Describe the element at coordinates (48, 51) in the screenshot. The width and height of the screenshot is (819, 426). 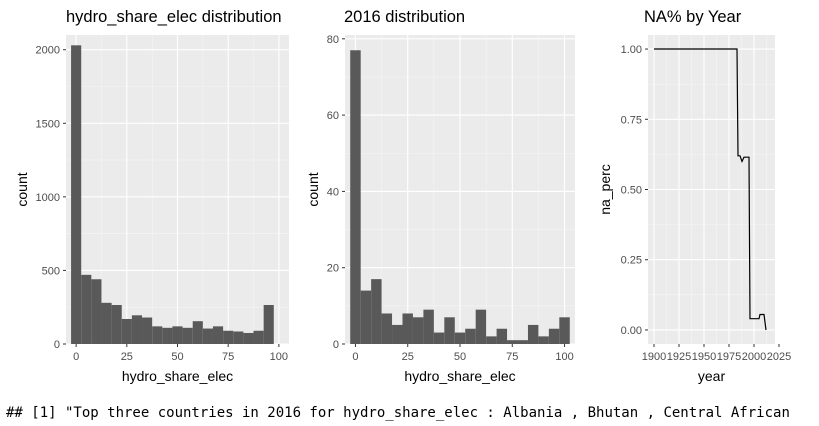
I see `y-tick-label: 2000` at that location.